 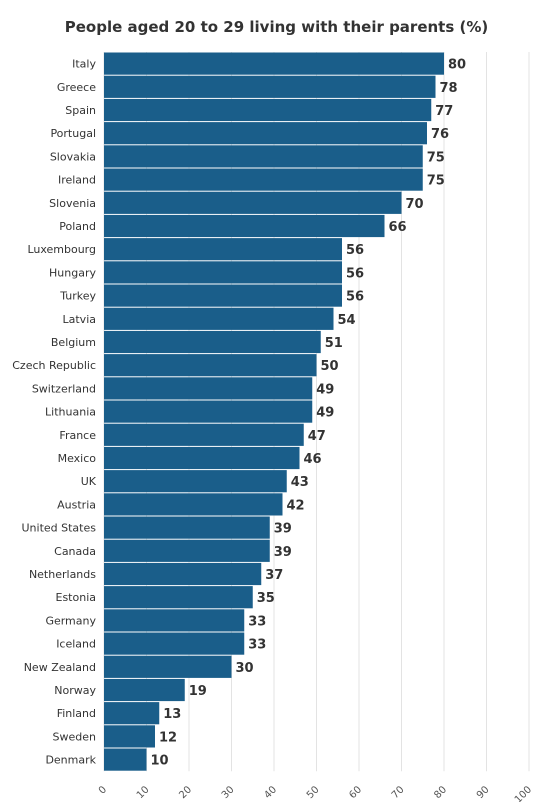 I want to click on x-axis-ticks: 0 10 20 30 40 50 60 70 80 90 100, so click(x=315, y=793).